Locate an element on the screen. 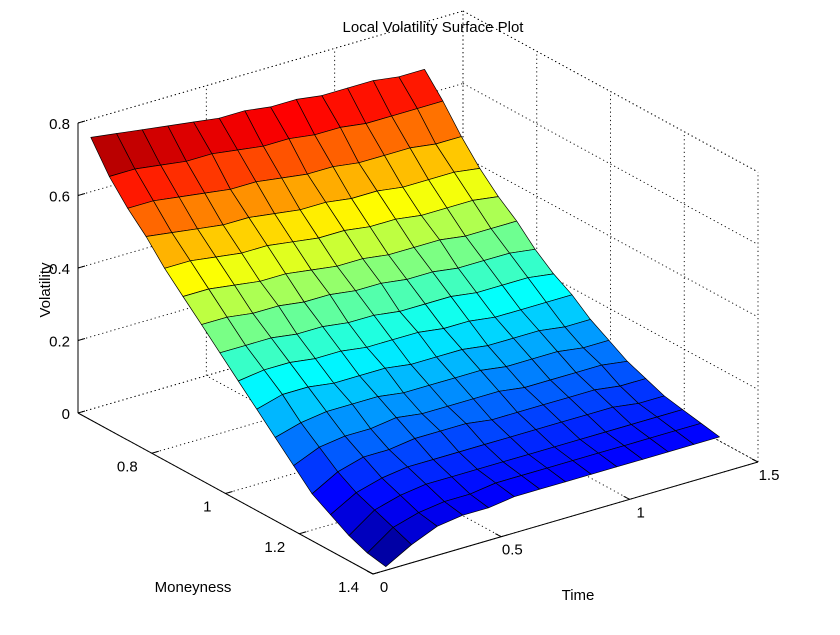  y-tick-label: 1.2 is located at coordinates (274, 547).